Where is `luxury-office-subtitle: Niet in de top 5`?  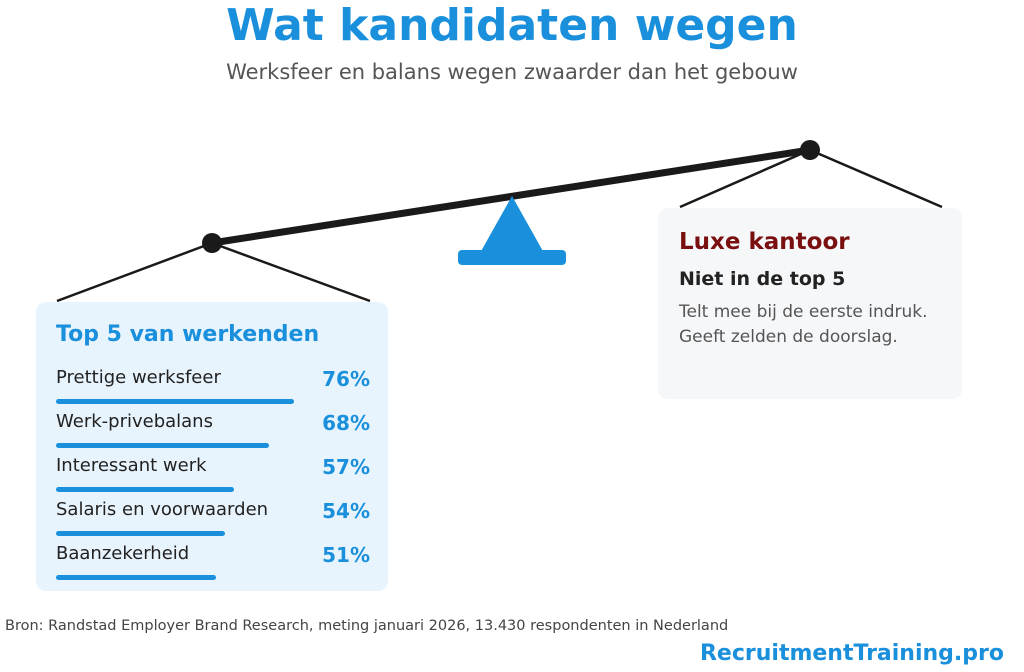 luxury-office-subtitle: Niet in de top 5 is located at coordinates (762, 279).